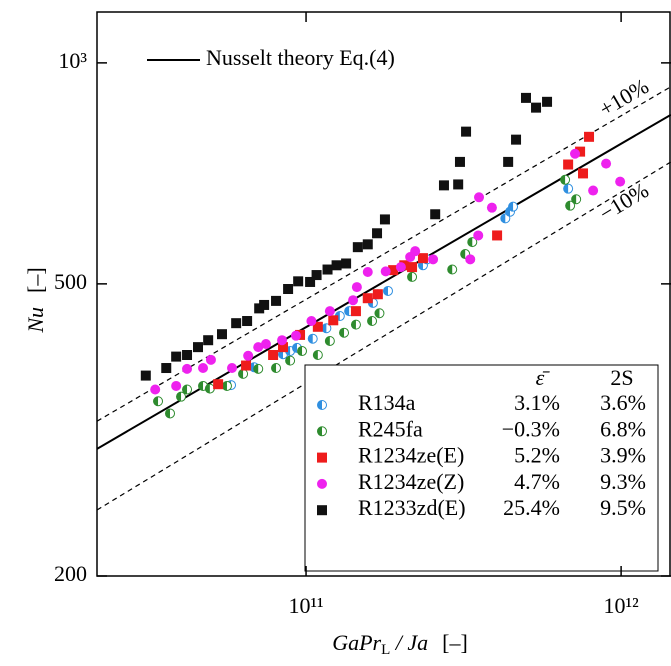 This screenshot has width=671, height=666. What do you see at coordinates (387, 402) in the screenshot?
I see `legend-label: R134a` at bounding box center [387, 402].